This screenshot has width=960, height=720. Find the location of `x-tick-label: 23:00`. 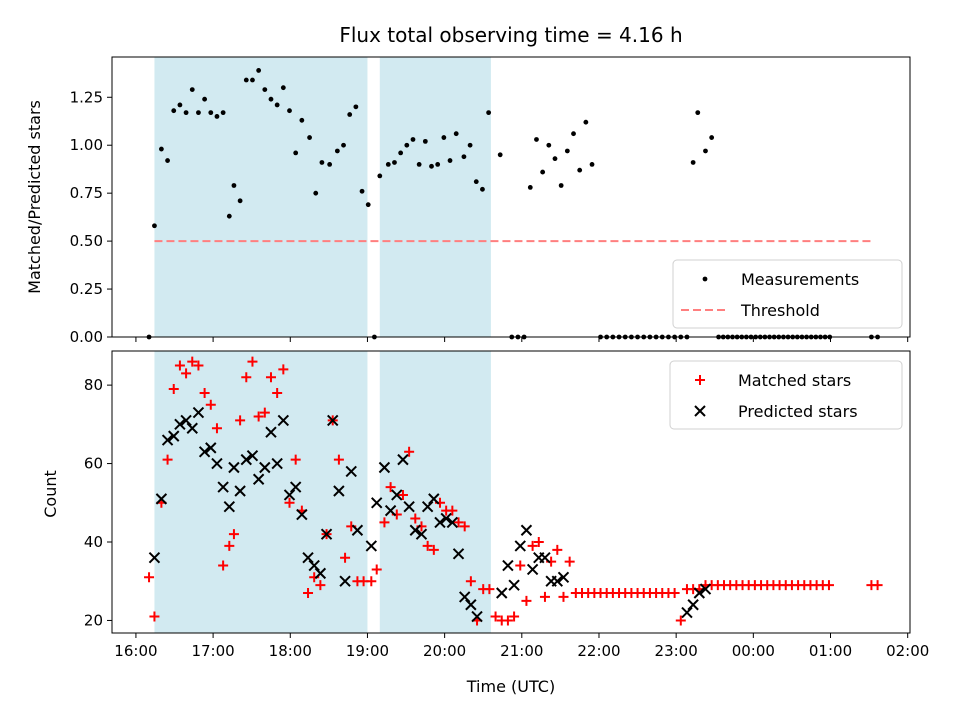

x-tick-label: 23:00 is located at coordinates (676, 651).